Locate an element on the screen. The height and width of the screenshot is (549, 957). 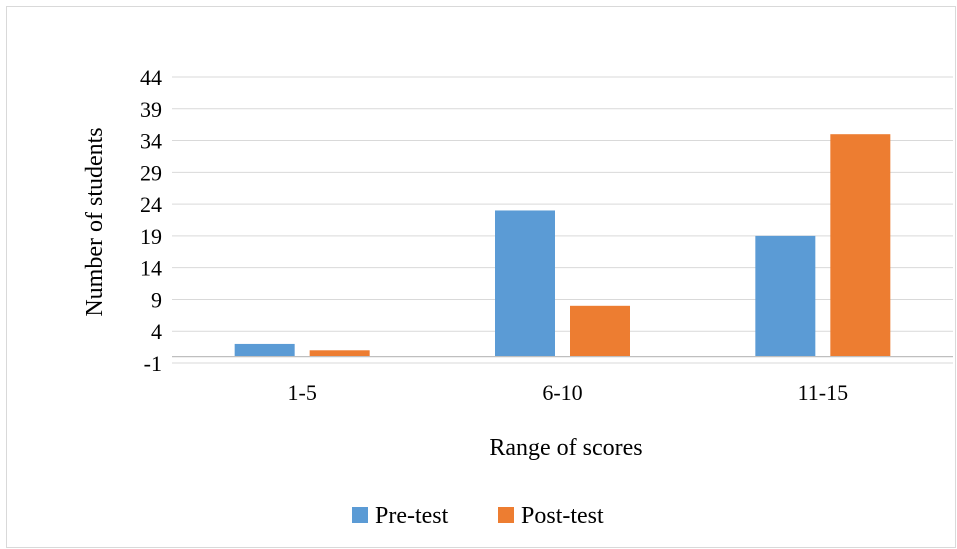
y-tick-label: -1 is located at coordinates (153, 363).